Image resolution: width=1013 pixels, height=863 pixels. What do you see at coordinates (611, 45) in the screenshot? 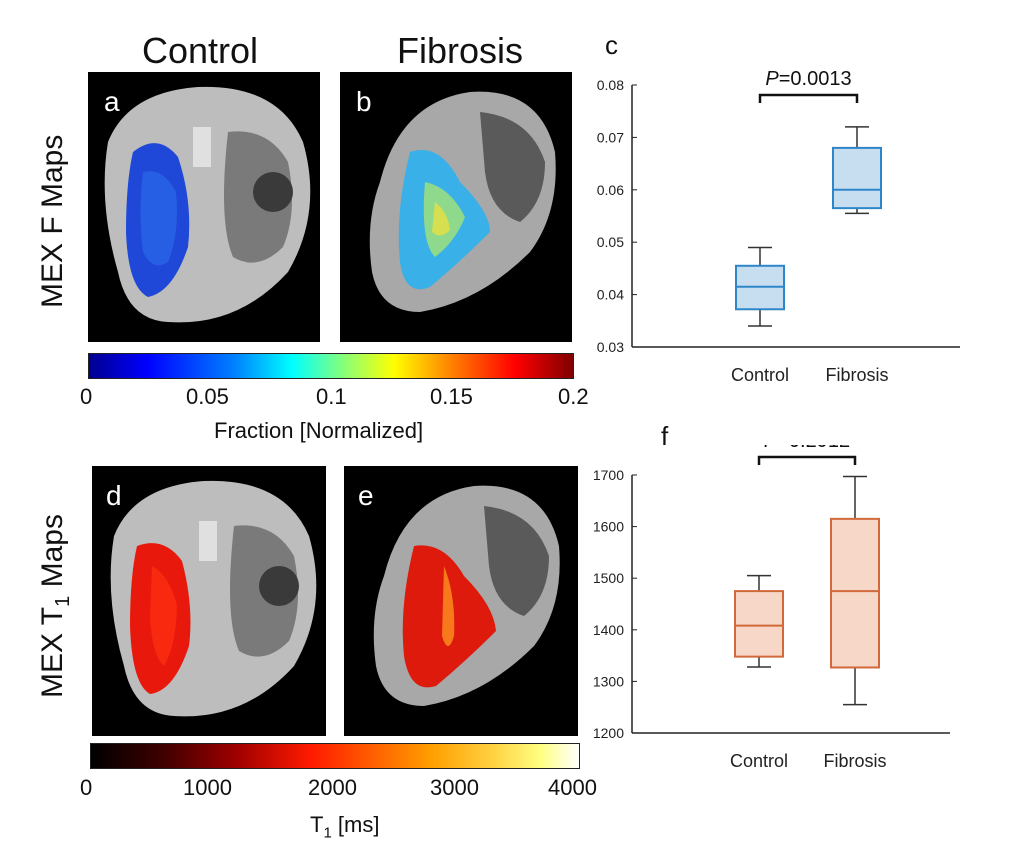
I see `panel-letter-c: c` at bounding box center [611, 45].